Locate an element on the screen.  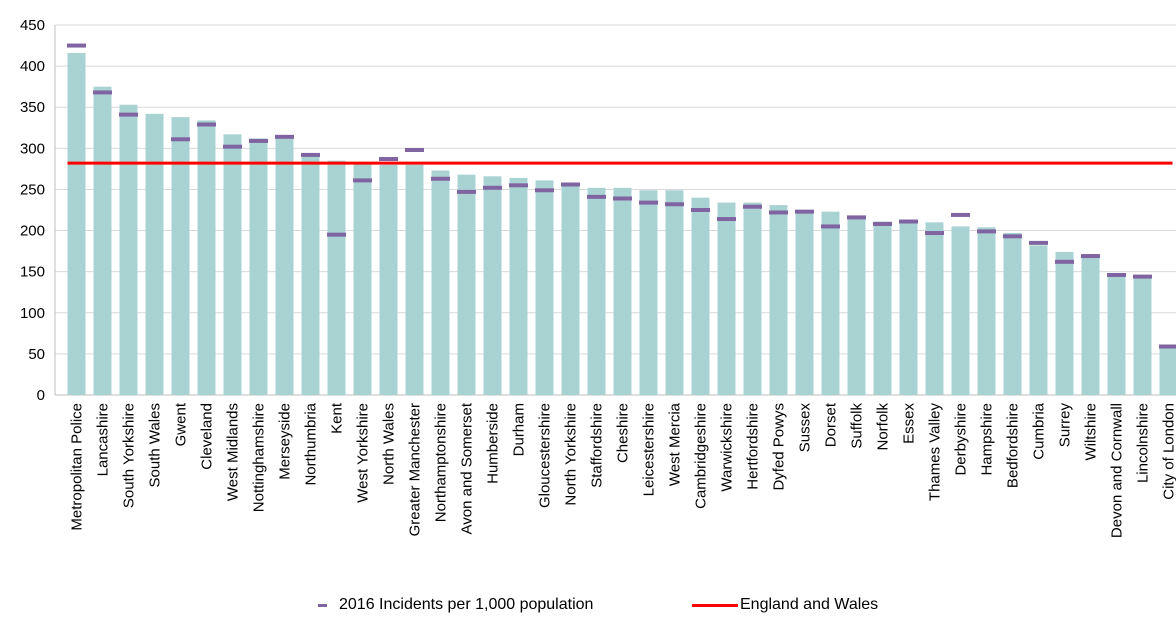
x-tick-label: South Wales is located at coordinates (155, 445).